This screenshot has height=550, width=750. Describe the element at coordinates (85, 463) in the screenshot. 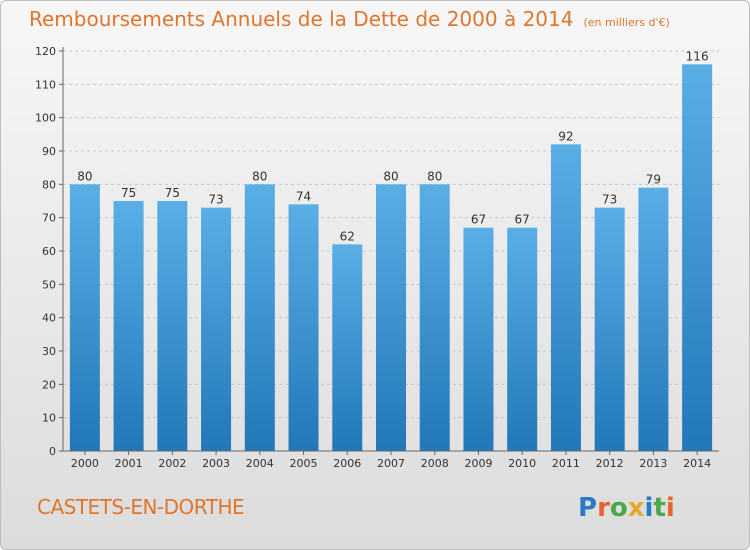

I see `x-tick-label: 2000` at that location.